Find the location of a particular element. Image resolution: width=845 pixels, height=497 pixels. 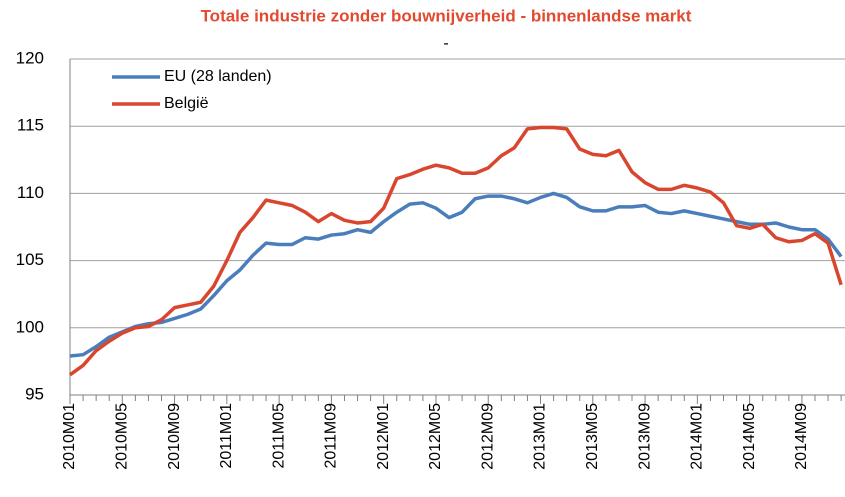

x-tick-label: 2011M09 is located at coordinates (331, 436).